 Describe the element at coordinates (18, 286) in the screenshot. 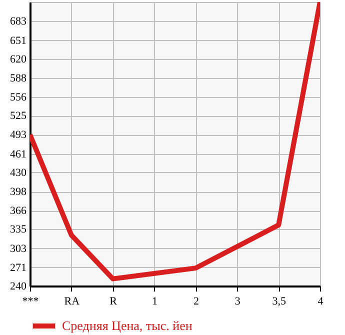

I see `y-tick-label: 240` at that location.